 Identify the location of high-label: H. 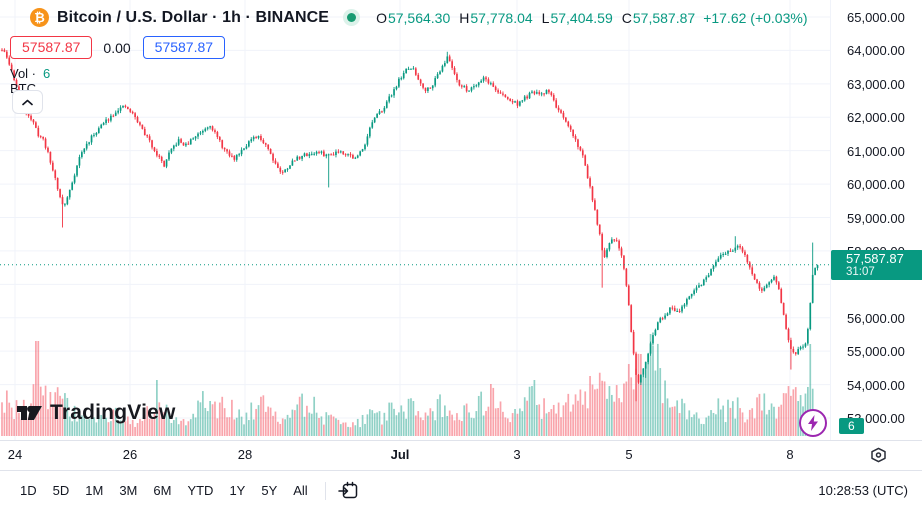
(464, 17).